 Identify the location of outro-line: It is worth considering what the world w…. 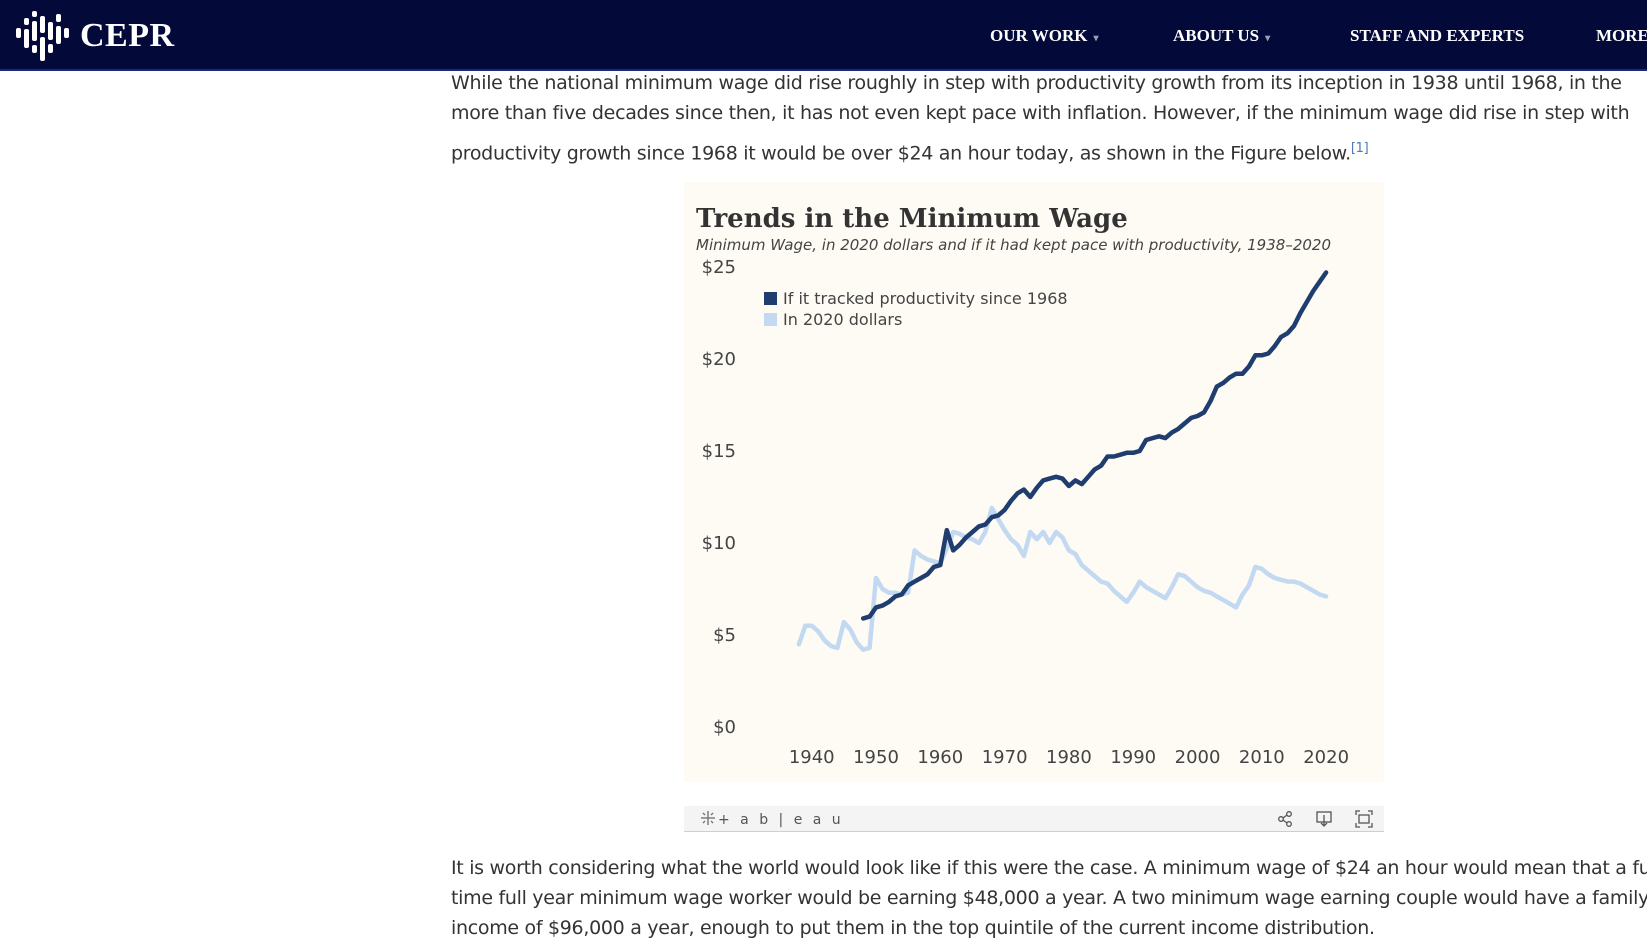
(1049, 868).